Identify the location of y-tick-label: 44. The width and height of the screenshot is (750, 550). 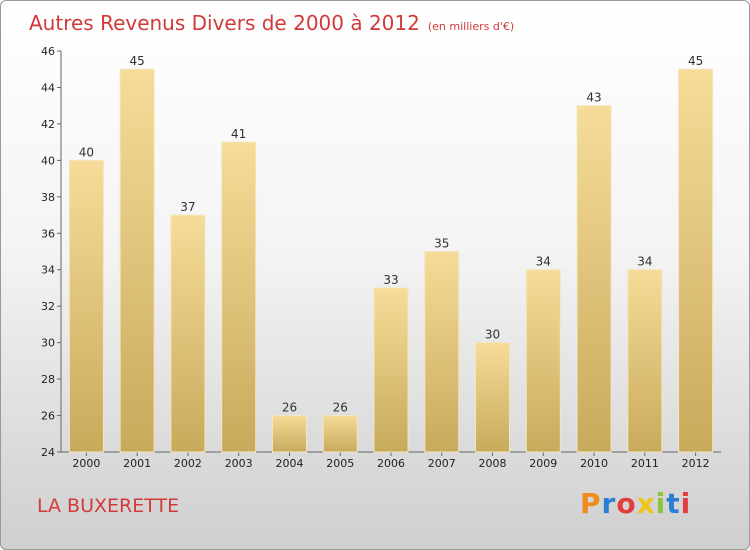
(48, 87).